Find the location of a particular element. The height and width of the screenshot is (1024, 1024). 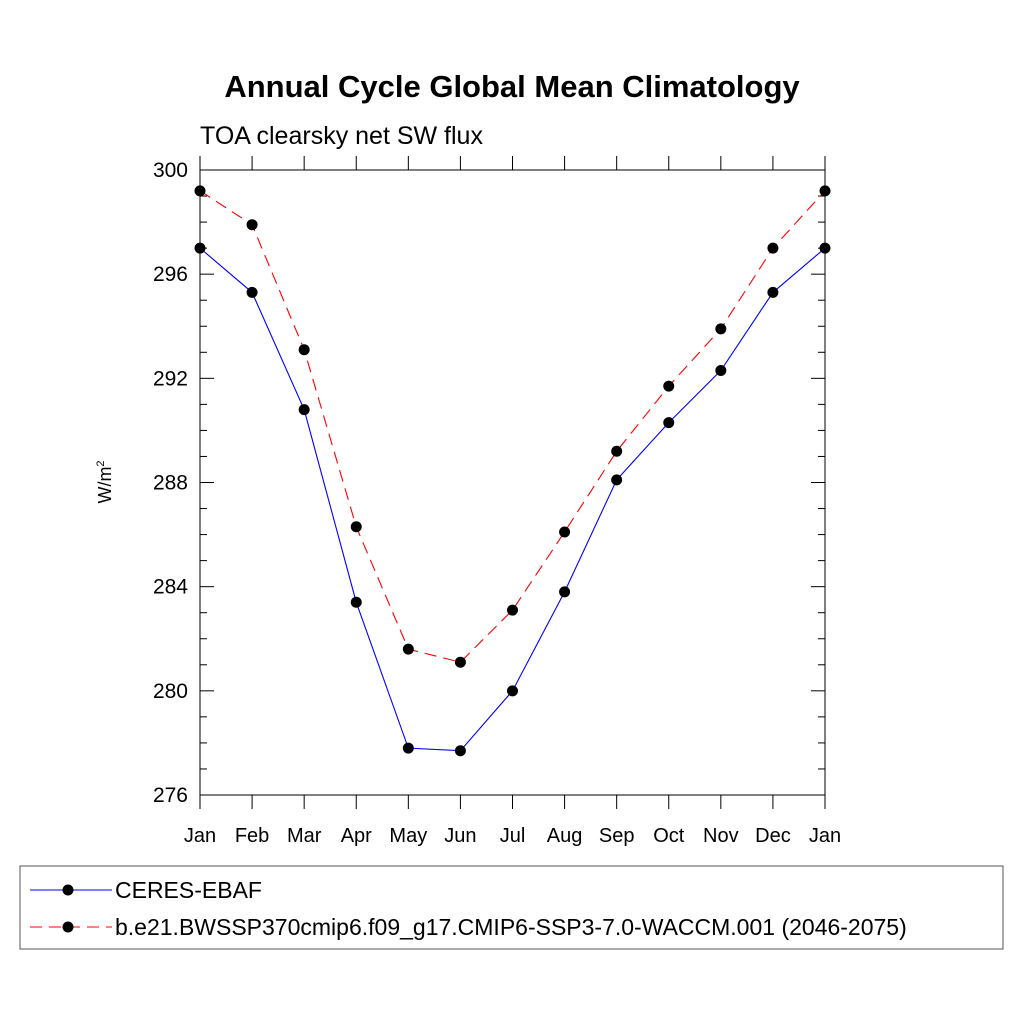

y-tick-label: 280 is located at coordinates (170, 691).